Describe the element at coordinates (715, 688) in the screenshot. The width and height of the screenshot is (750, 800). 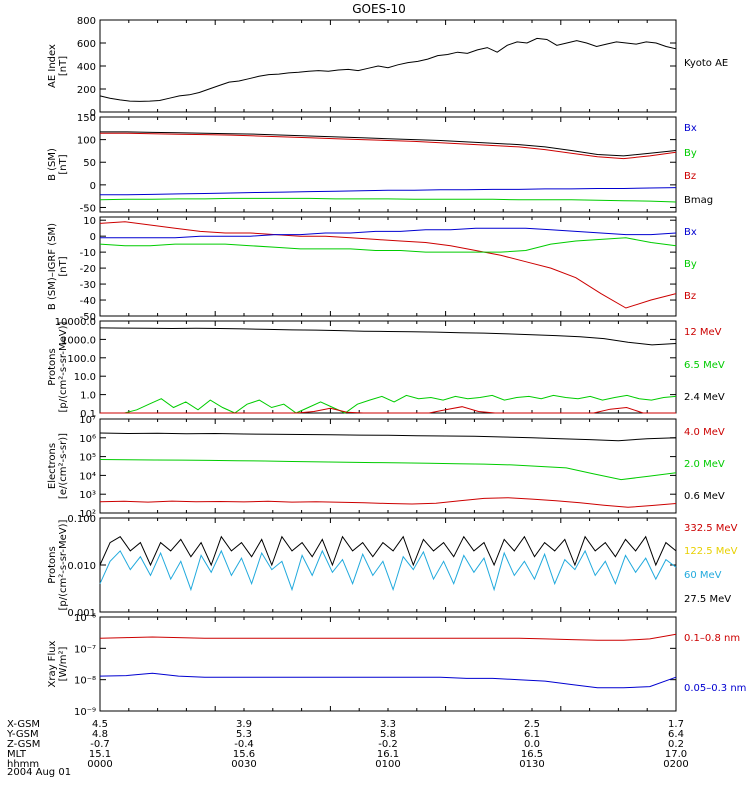
I see `legend-entry: 0.05–0.3 nm` at that location.